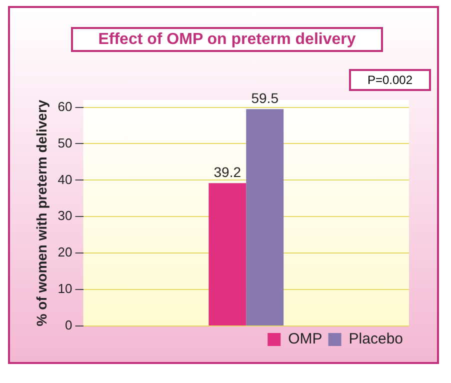 The width and height of the screenshot is (451, 383). What do you see at coordinates (265, 98) in the screenshot?
I see `data-label: 59.5` at bounding box center [265, 98].